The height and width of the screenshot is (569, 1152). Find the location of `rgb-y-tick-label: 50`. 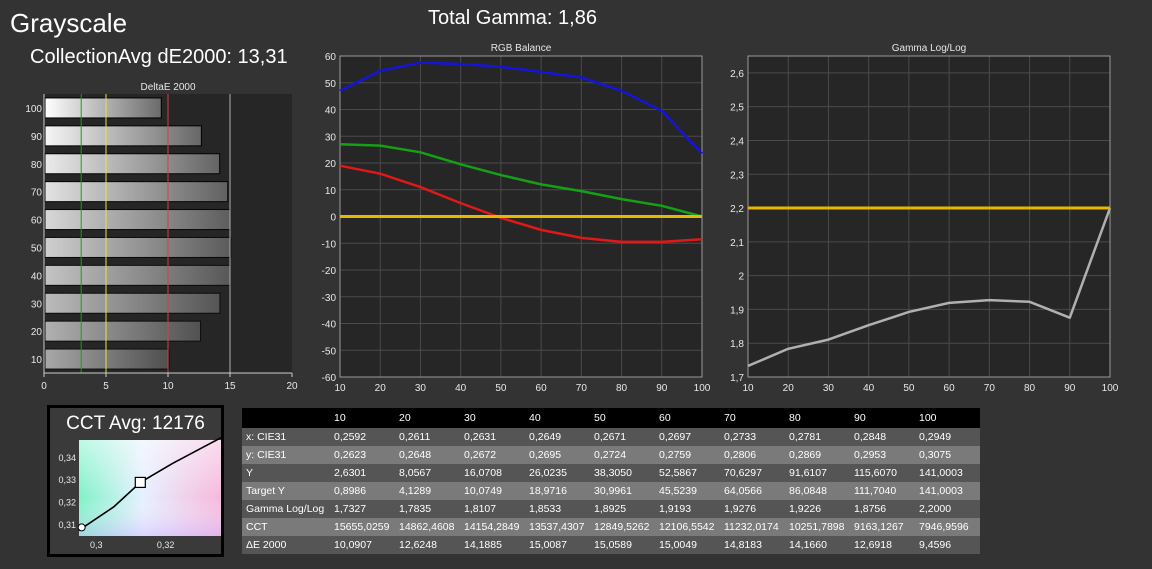

rgb-y-tick-label: 50 is located at coordinates (331, 84).